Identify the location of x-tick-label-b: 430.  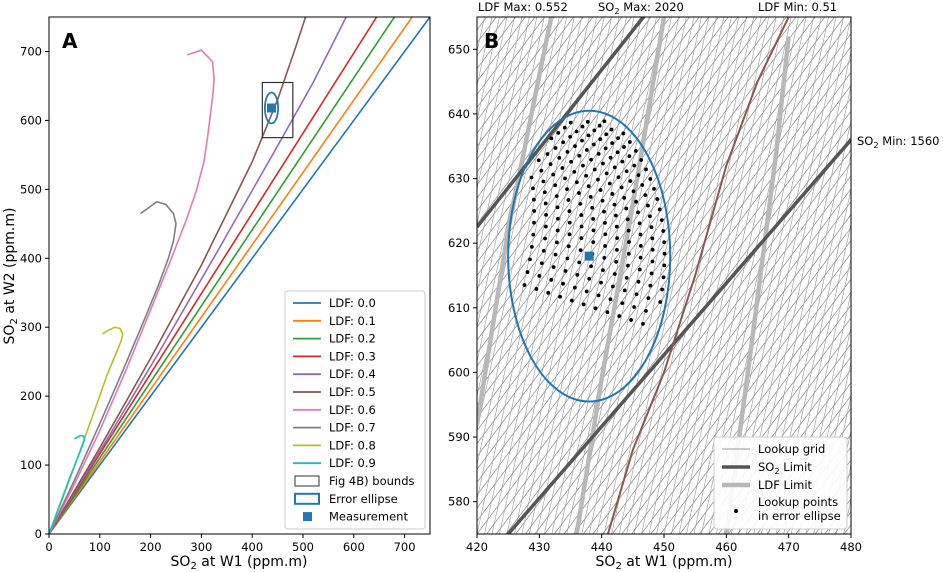
(539, 547).